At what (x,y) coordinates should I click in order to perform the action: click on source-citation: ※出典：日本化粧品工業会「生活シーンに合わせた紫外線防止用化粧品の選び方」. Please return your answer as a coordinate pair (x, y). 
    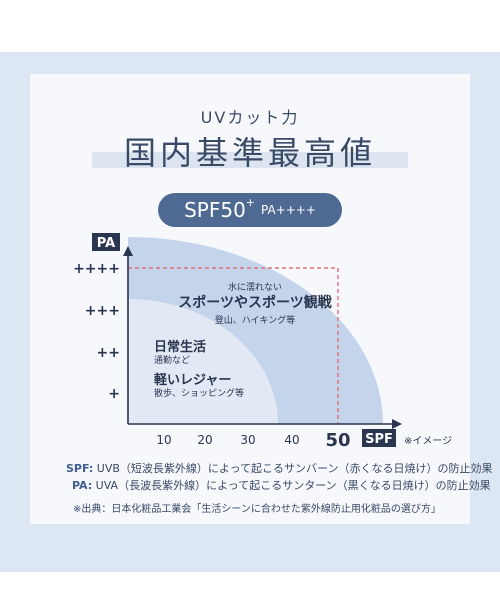
    Looking at the image, I should click on (257, 509).